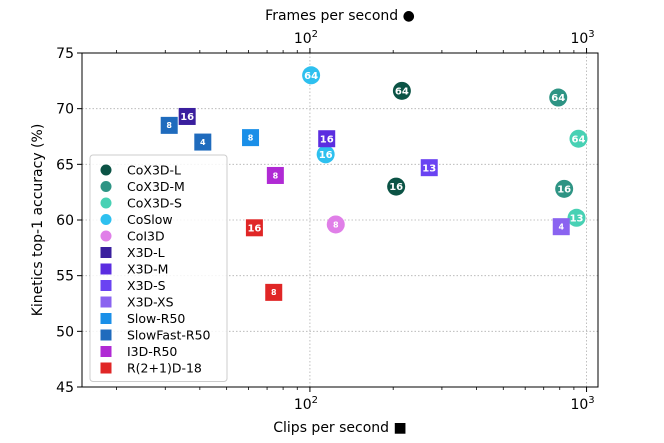  I want to click on y-tick-label: 65, so click(65, 165).